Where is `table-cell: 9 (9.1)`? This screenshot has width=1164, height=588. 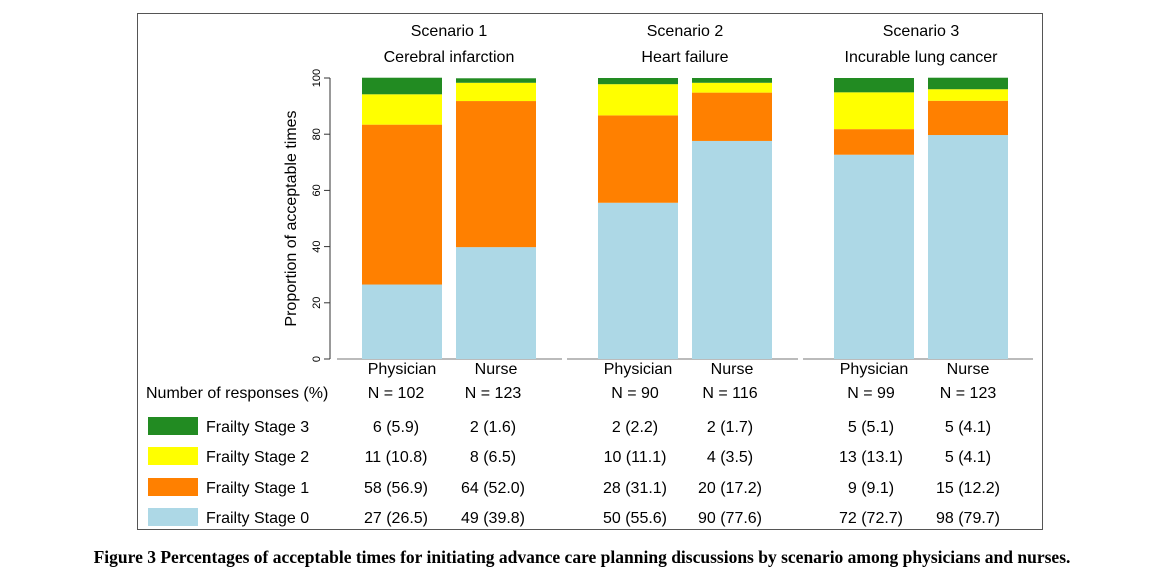 table-cell: 9 (9.1) is located at coordinates (871, 488).